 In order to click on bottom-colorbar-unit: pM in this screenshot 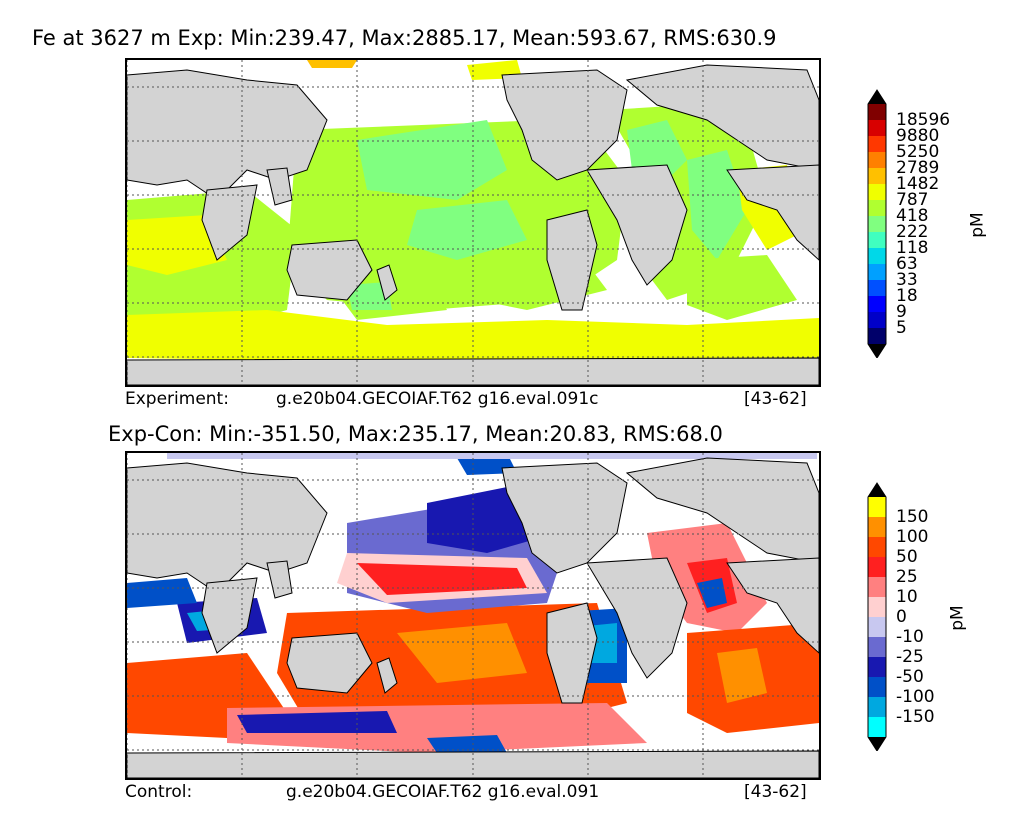, I will do `click(957, 618)`.